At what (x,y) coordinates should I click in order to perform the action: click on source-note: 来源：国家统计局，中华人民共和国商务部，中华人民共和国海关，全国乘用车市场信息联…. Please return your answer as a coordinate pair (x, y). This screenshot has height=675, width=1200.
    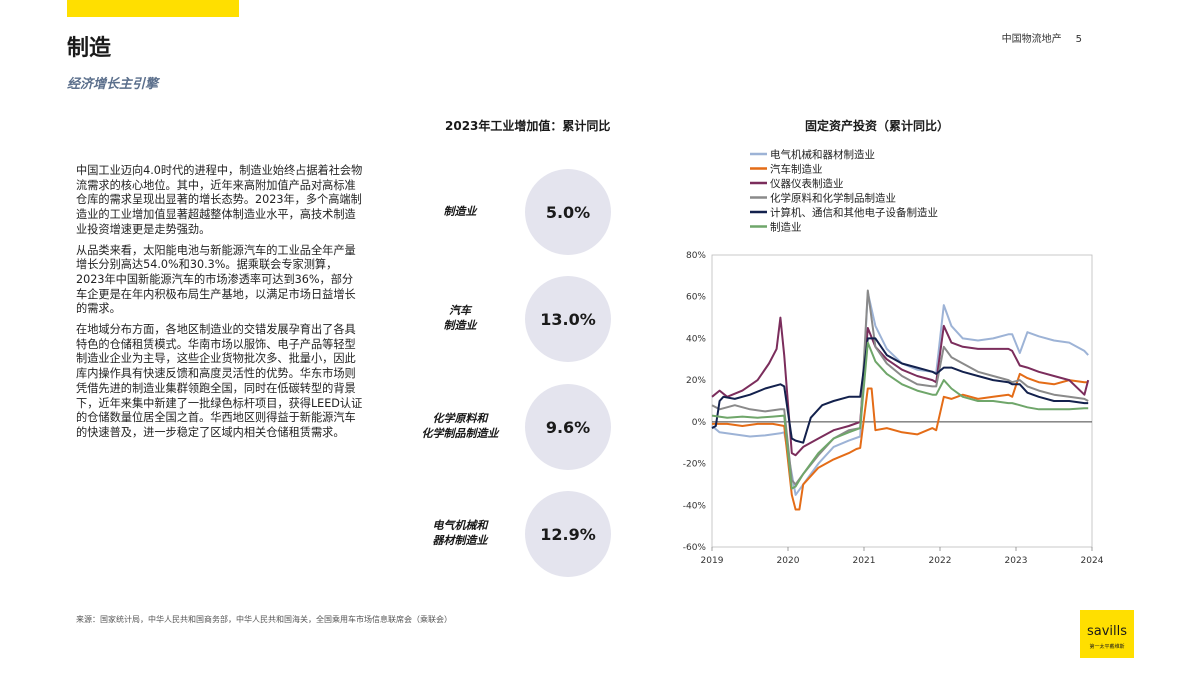
    Looking at the image, I should click on (264, 619).